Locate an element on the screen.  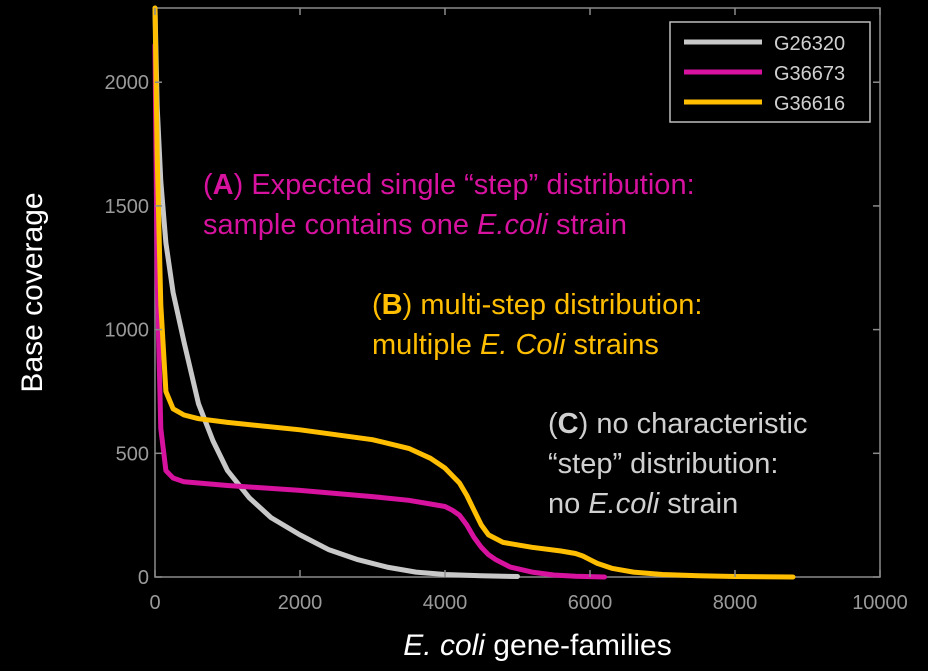
x-axis-title-italic: E. coli is located at coordinates (444, 645).